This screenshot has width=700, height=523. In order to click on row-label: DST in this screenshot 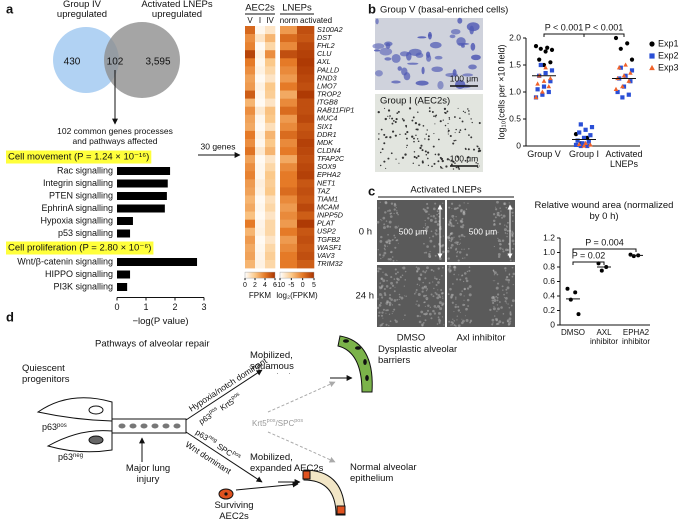, I will do `click(324, 37)`.